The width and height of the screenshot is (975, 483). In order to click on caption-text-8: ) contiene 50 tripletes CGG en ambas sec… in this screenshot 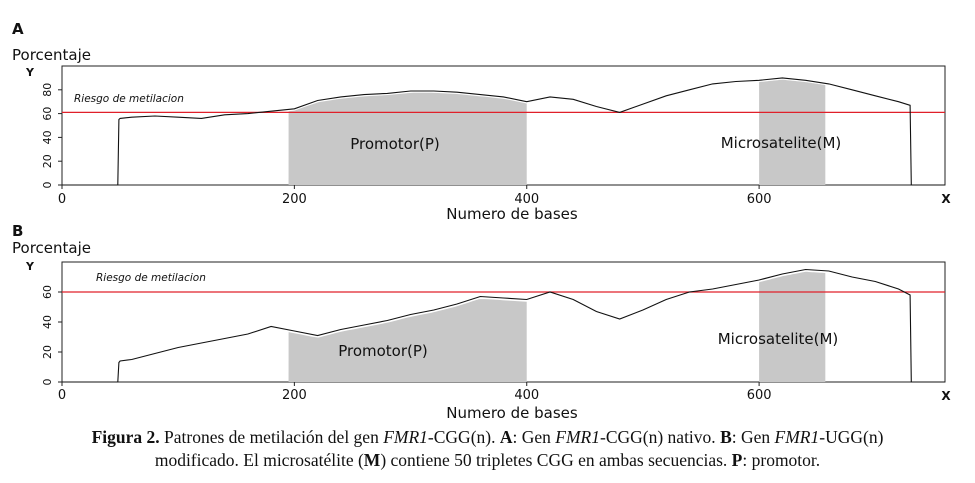, I will do `click(556, 460)`.